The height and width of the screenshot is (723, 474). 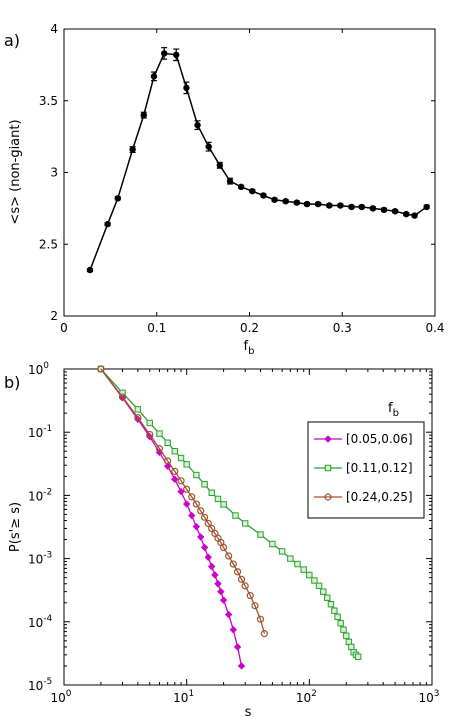 I want to click on panel-a-ylabel: <s> (non-giant), so click(x=15, y=171).